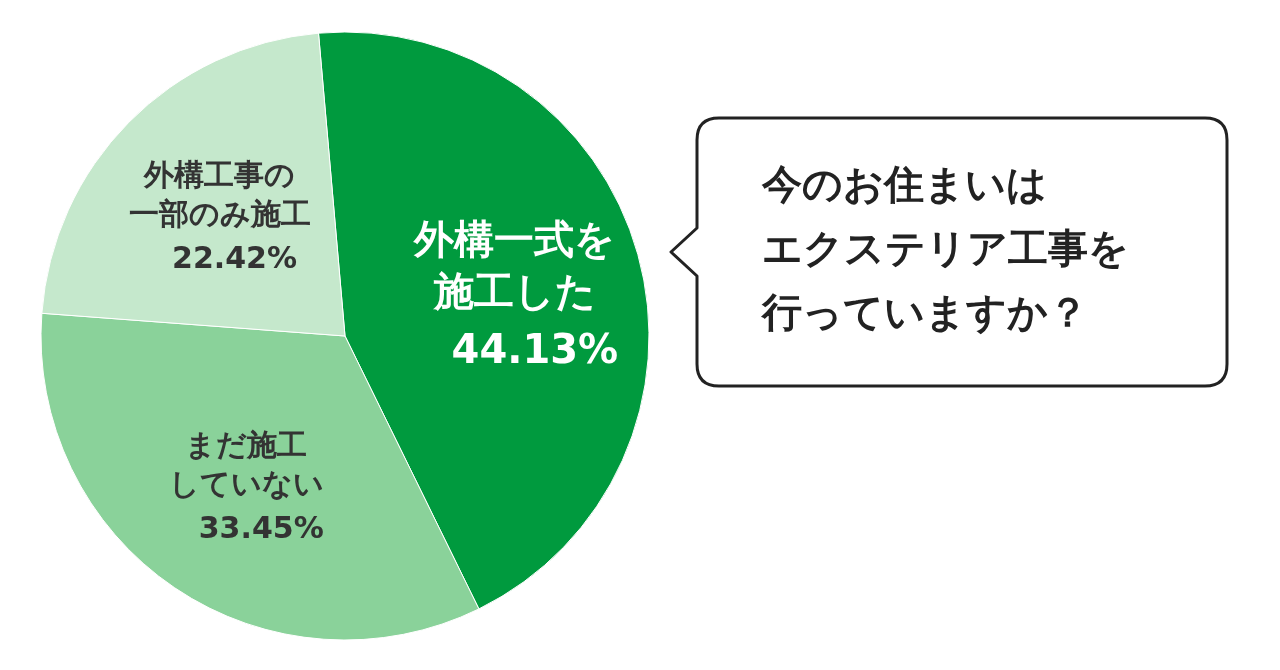 This screenshot has width=1280, height=670. Describe the element at coordinates (261, 527) in the screenshot. I see `data-label: 33.45%` at that location.